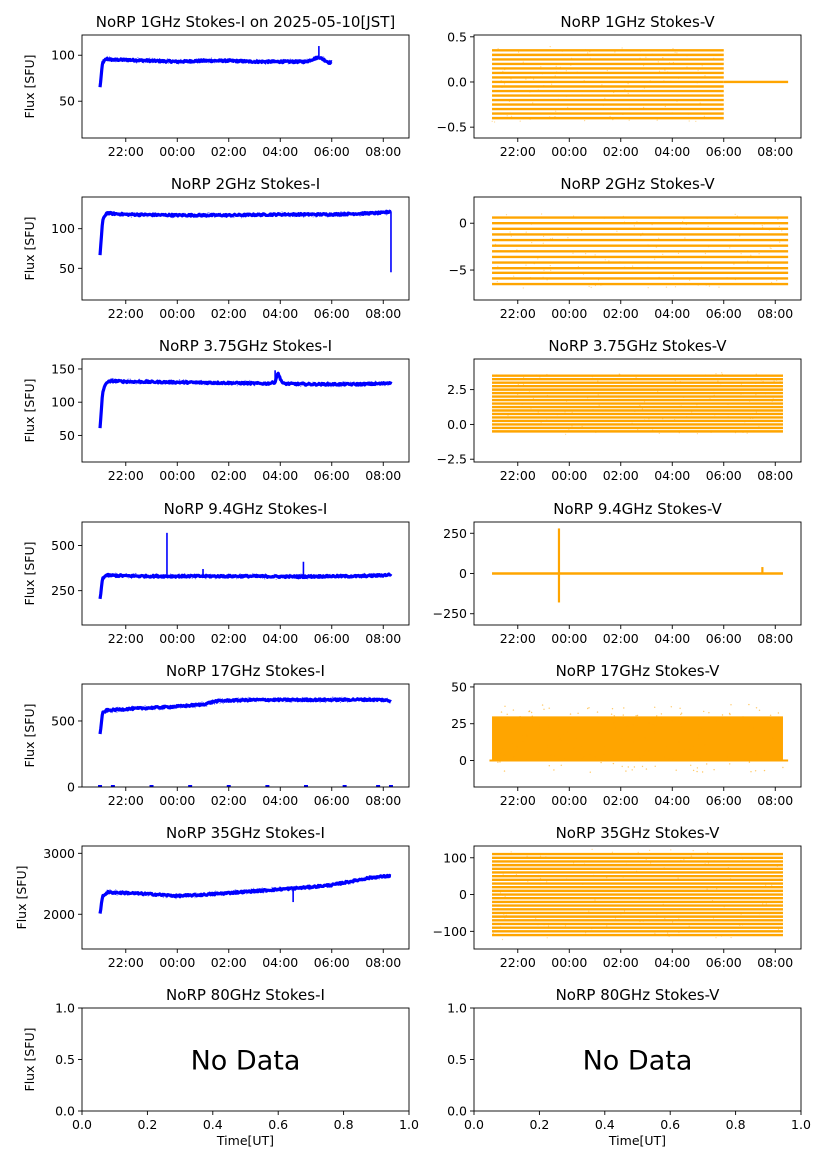 This screenshot has height=1169, width=827. I want to click on y-axis-label: Flux [SFU], so click(29, 574).